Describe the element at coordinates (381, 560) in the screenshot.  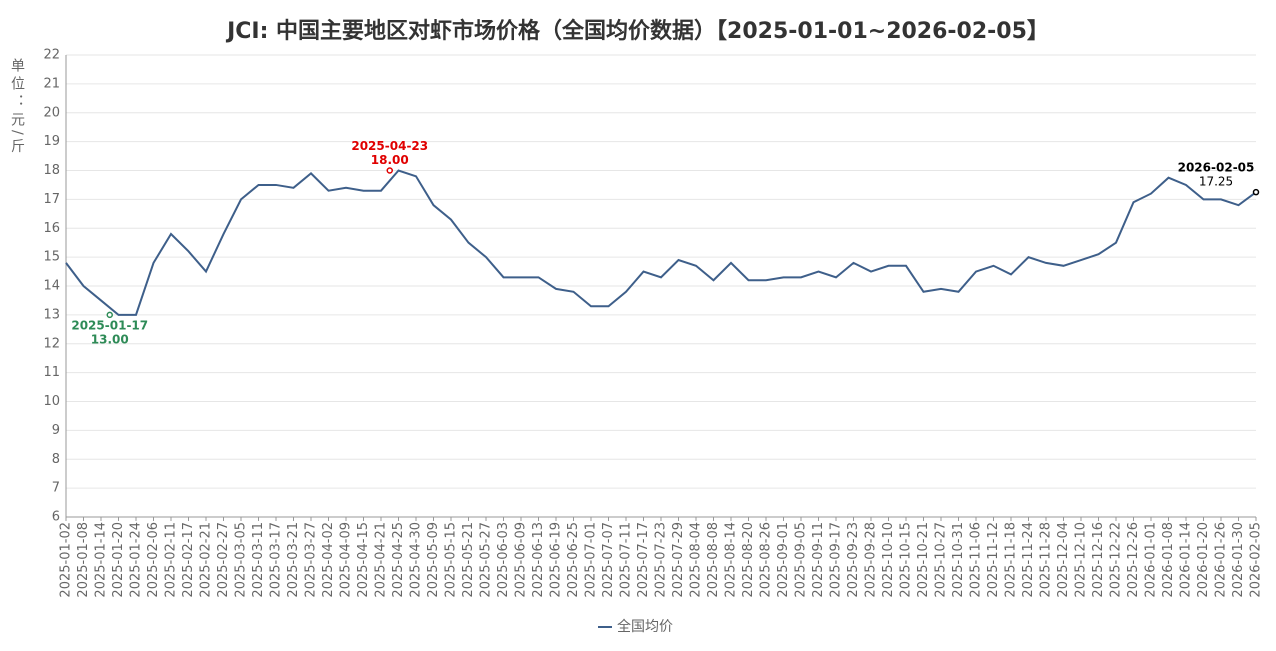
I see `x-tick-label: 2025-04-21` at that location.